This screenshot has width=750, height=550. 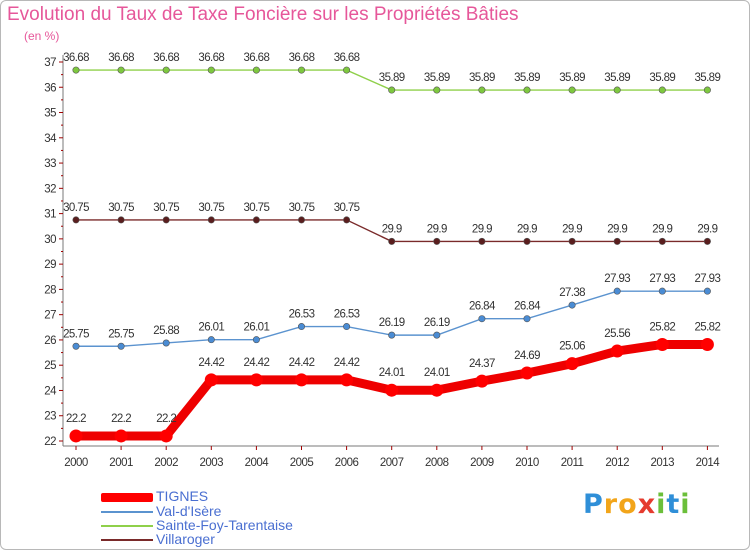 I want to click on x-tick-label: 2007, so click(x=392, y=463).